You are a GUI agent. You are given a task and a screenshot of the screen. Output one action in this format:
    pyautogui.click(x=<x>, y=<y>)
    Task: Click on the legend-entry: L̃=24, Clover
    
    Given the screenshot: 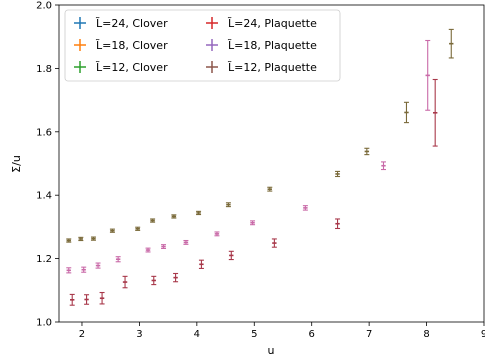 What is the action you would take?
    pyautogui.click(x=121, y=23)
    